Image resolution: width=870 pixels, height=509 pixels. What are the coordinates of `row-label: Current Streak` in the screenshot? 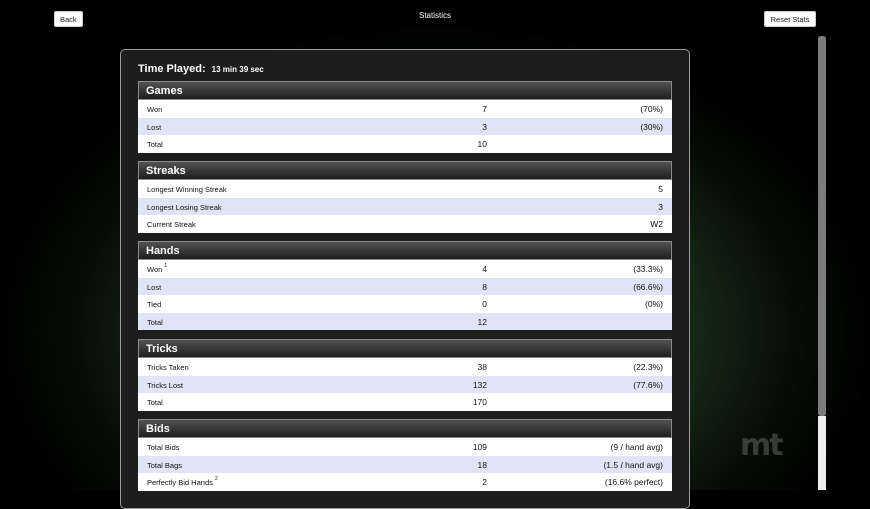 It's located at (171, 224).